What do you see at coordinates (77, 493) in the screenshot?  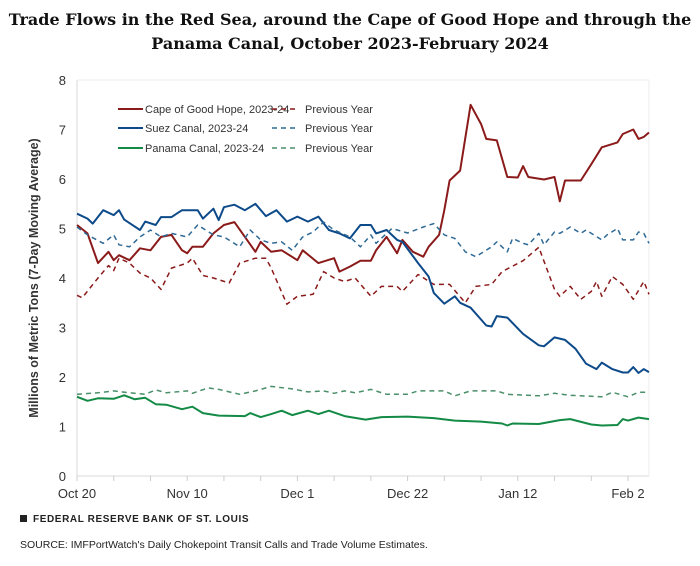 I see `x-tick-label: Oct 20` at bounding box center [77, 493].